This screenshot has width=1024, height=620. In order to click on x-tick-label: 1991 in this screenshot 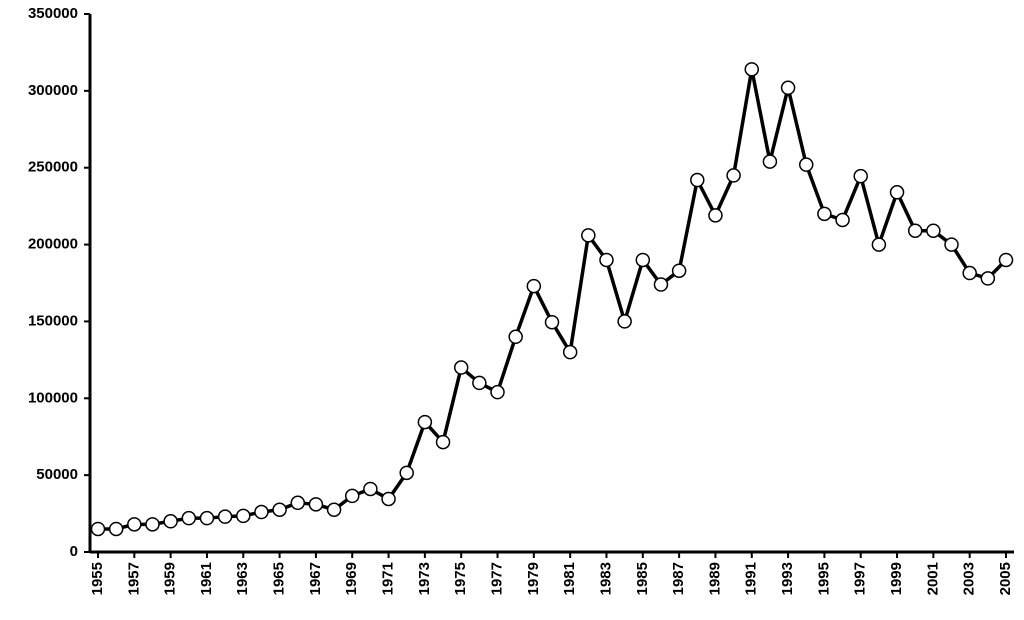, I will do `click(751, 578)`.